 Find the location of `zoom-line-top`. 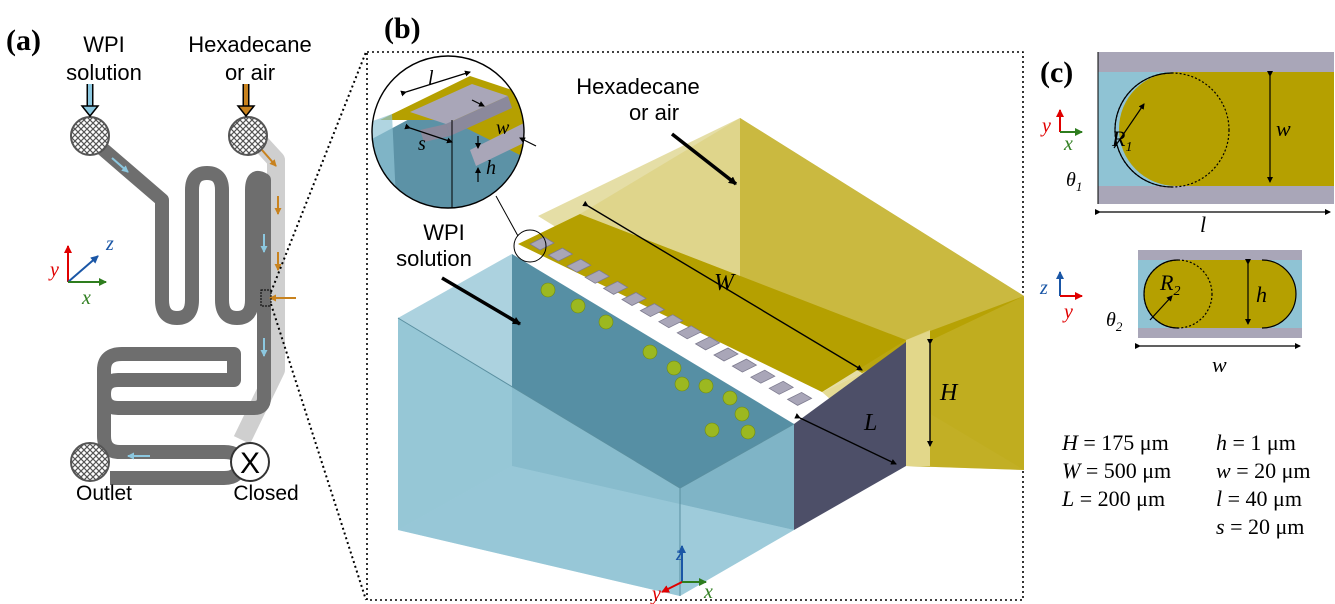

zoom-line-top is located at coordinates (318, 172).